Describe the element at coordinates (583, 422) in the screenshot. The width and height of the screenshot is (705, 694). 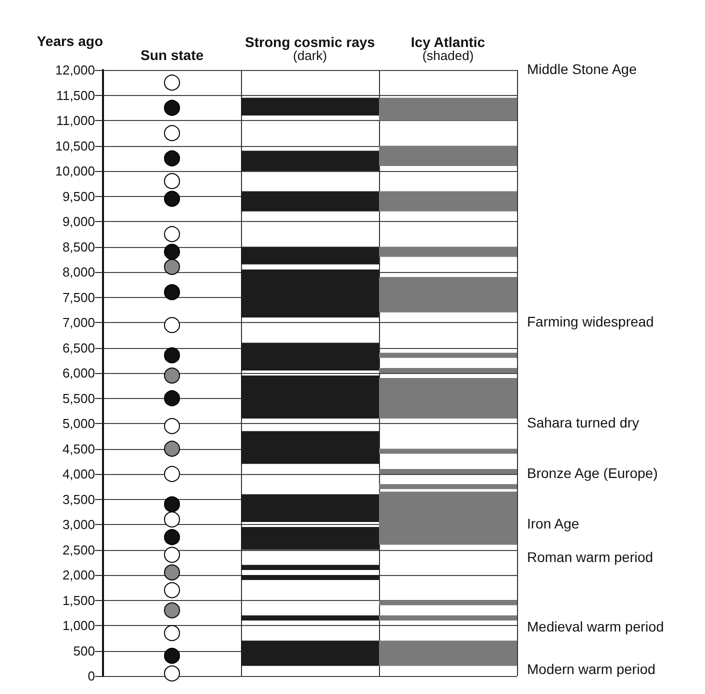
I see `text: Sahara turned dry` at that location.